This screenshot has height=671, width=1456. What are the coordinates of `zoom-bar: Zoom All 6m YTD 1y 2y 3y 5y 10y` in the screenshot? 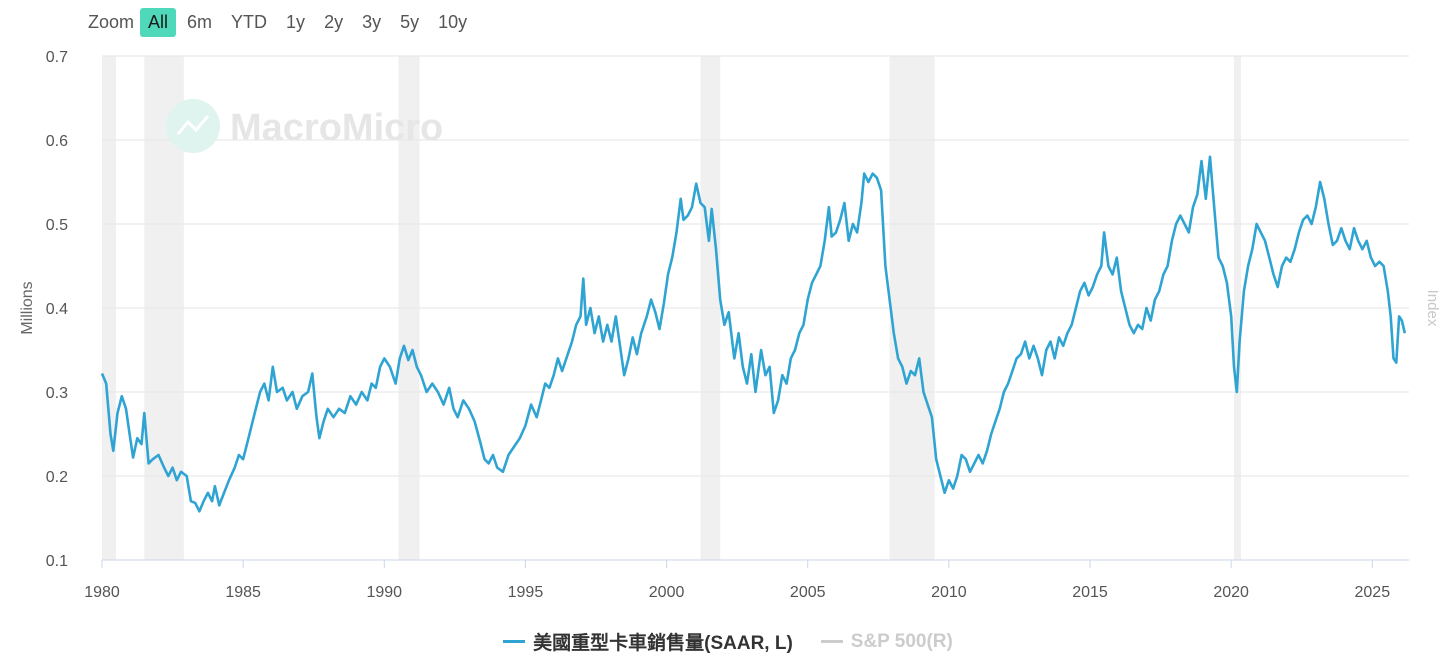 It's located at (283, 22).